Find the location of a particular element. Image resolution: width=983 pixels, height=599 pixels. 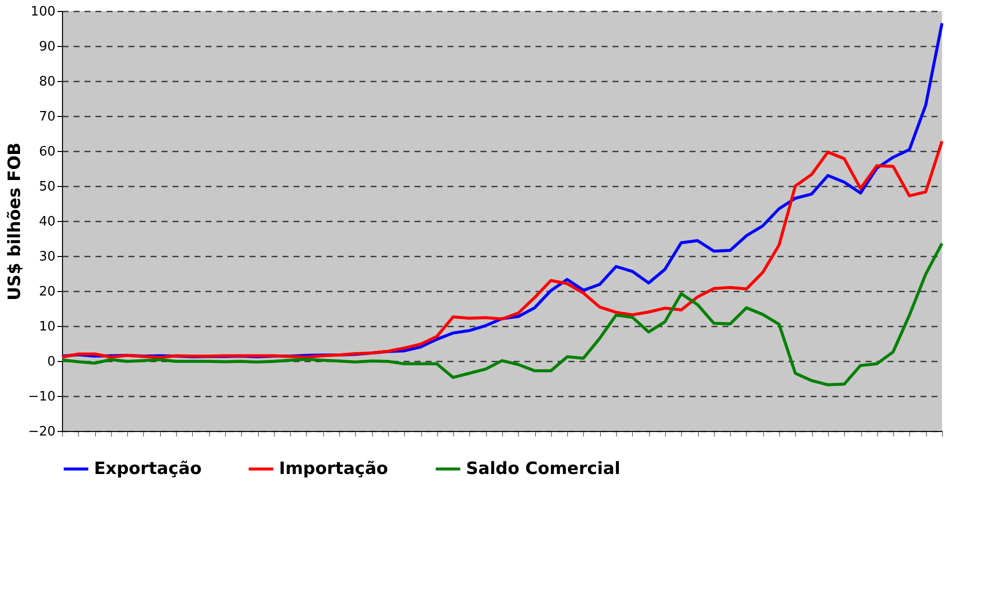

legend-label: Importação is located at coordinates (333, 469).